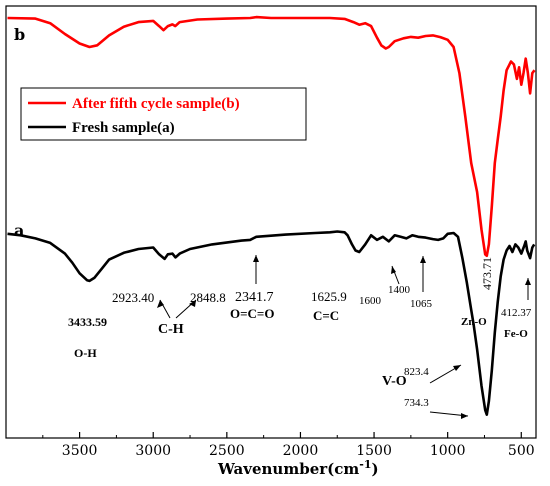 The image size is (550, 486). I want to click on arrowhead-oco, so click(256, 258).